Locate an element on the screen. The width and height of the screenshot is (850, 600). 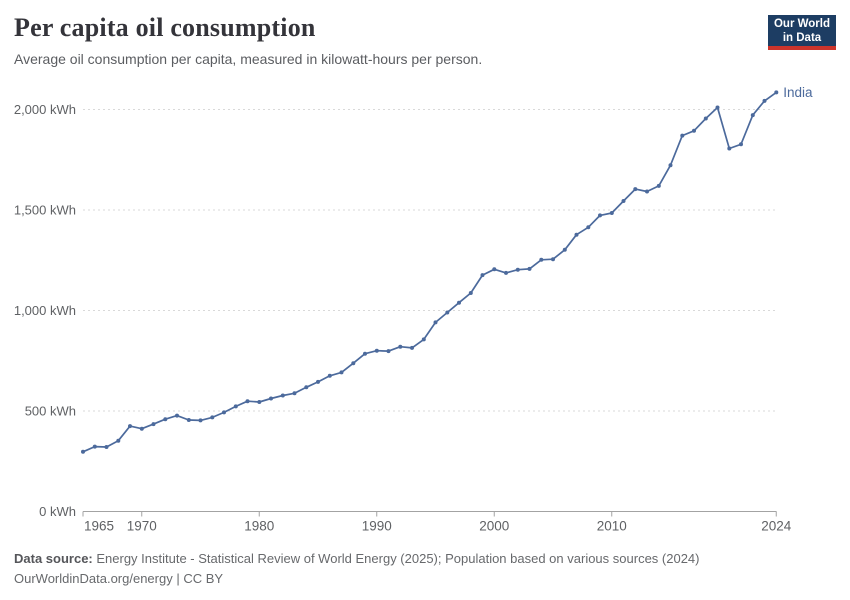
y-axis-label: 1,000 kWh is located at coordinates (45, 310).